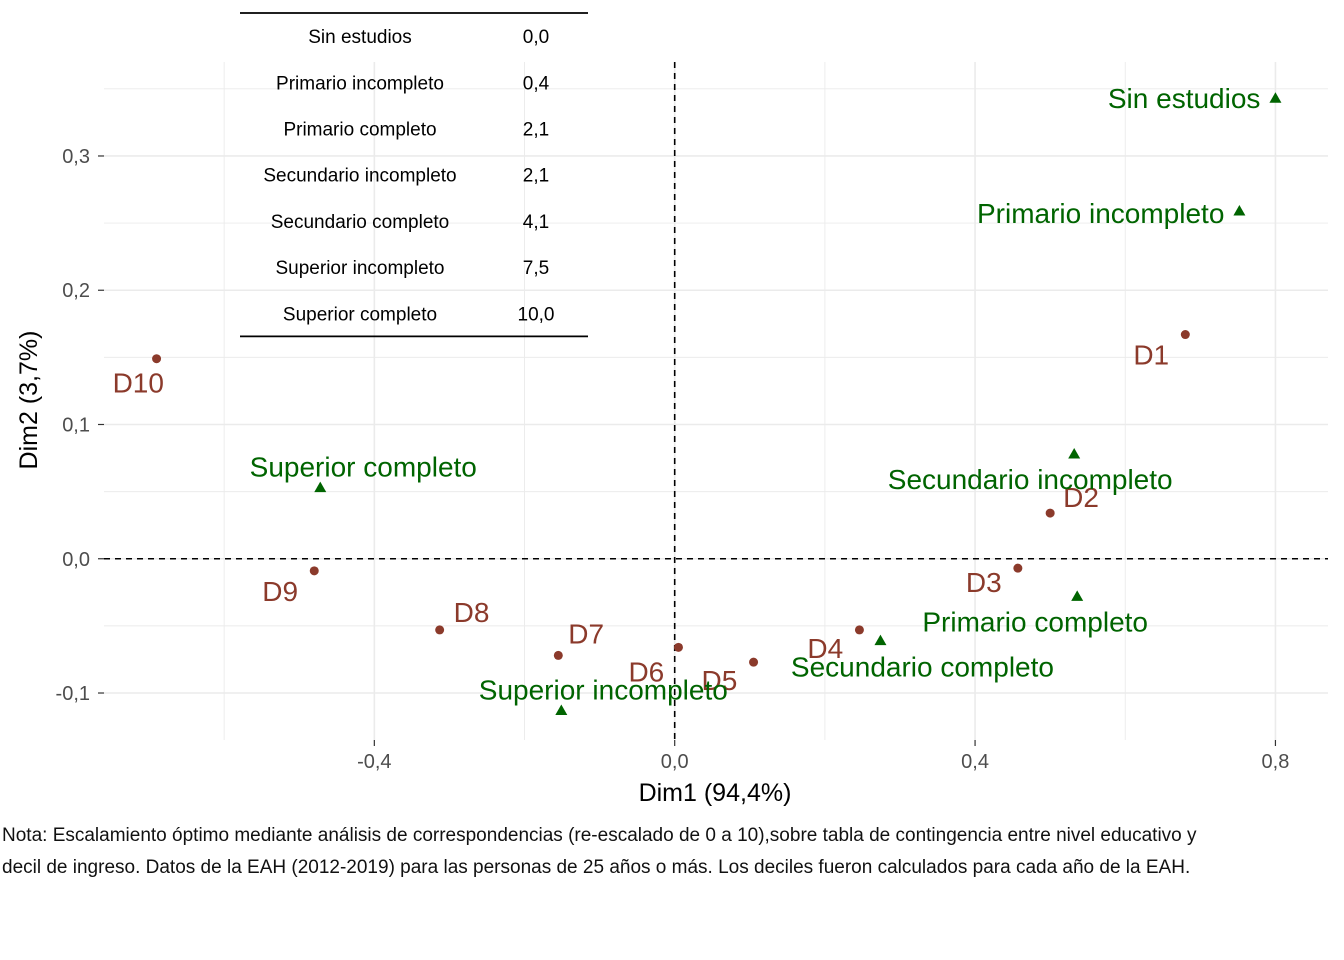 Image resolution: width=1344 pixels, height=960 pixels. What do you see at coordinates (374, 762) in the screenshot?
I see `x-tick-label: -0,4` at bounding box center [374, 762].